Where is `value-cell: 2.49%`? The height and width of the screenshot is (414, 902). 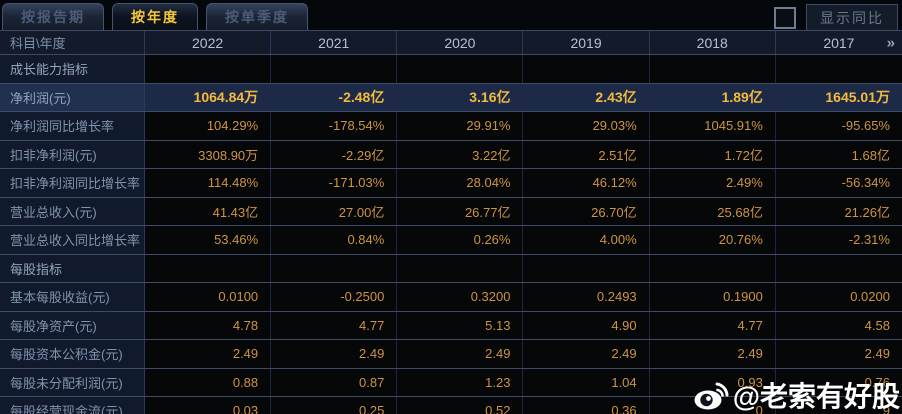 value-cell: 2.49% is located at coordinates (712, 183).